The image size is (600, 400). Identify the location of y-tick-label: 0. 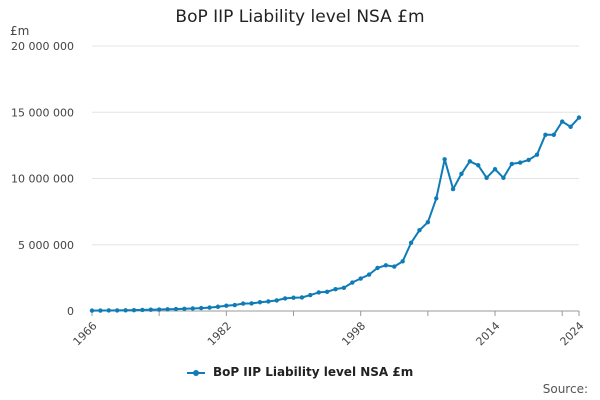
(70, 311).